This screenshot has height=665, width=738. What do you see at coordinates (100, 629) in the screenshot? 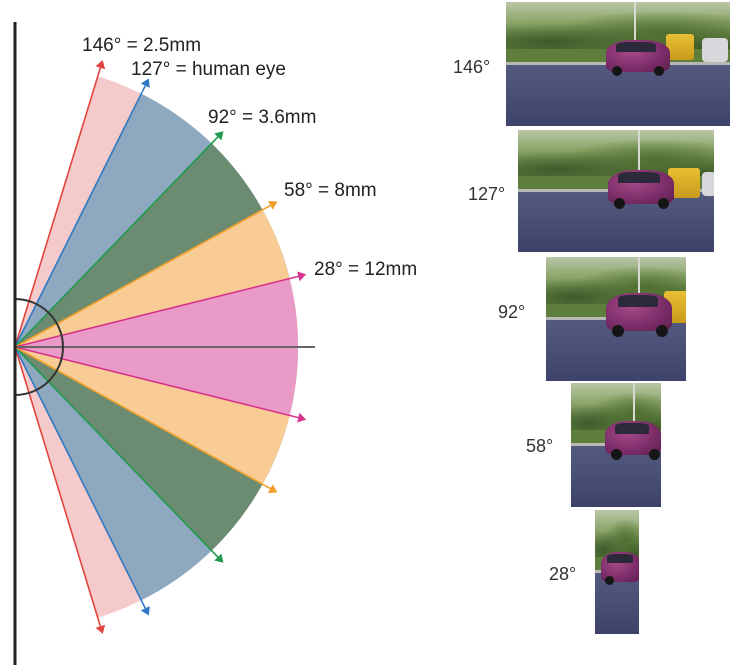
I see `arrowhead-146-lower` at bounding box center [100, 629].